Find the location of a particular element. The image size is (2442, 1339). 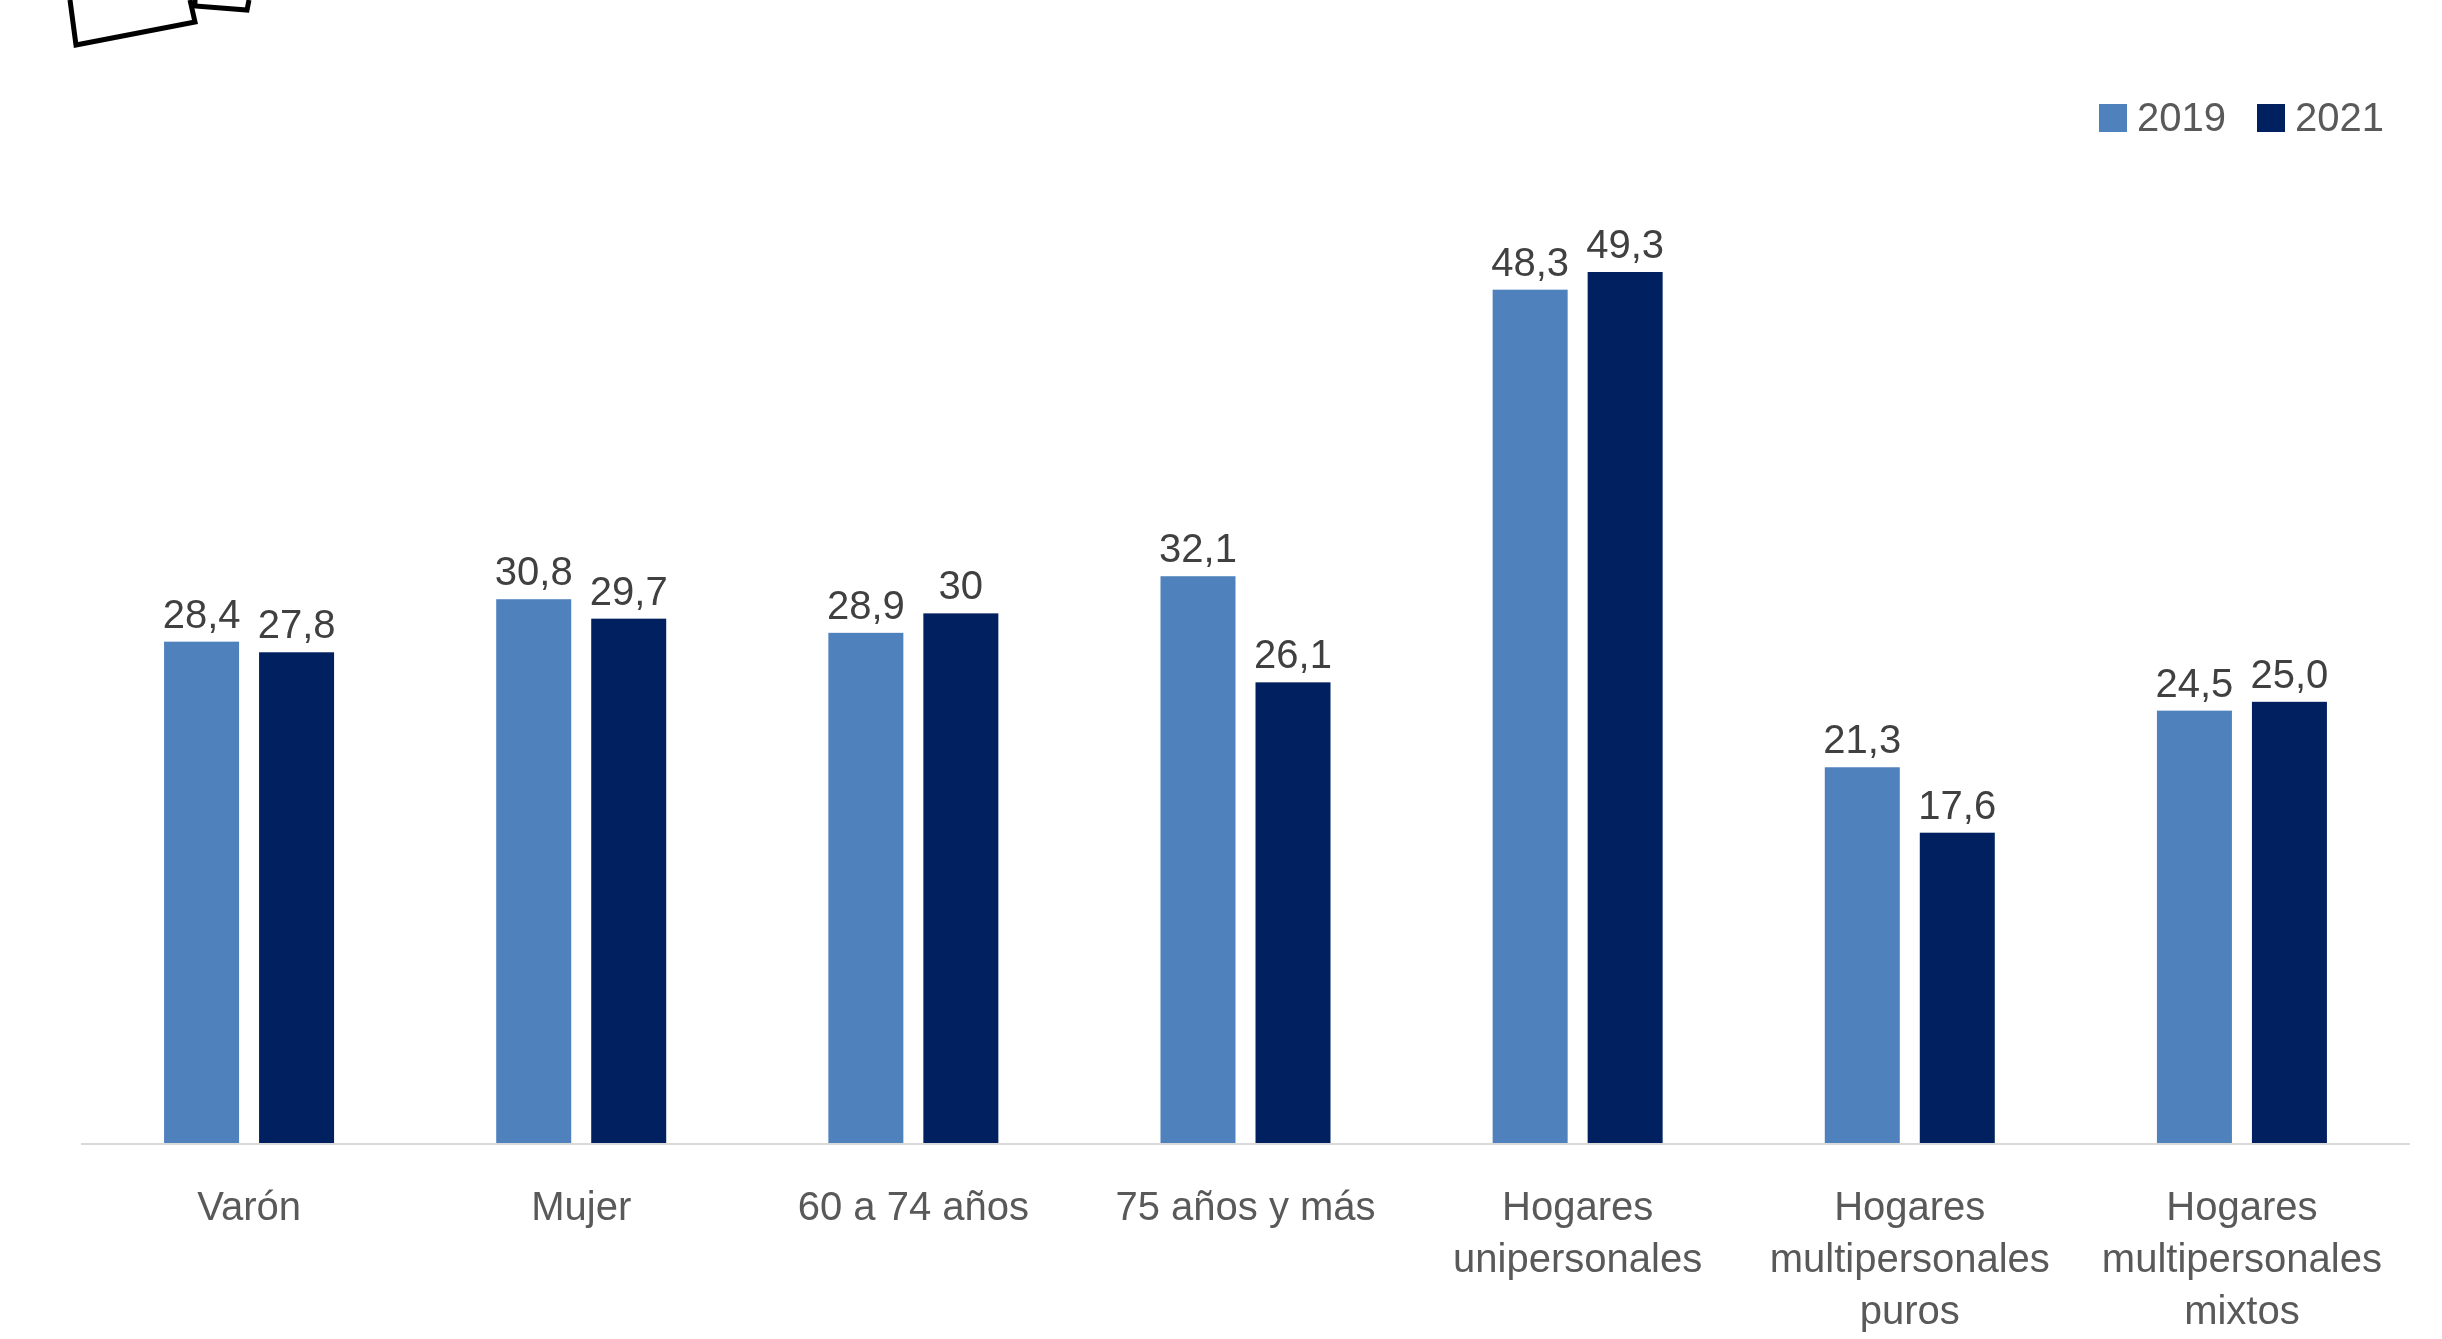

x-tick-label: Hogares multipersonales puros is located at coordinates (1909, 1258).